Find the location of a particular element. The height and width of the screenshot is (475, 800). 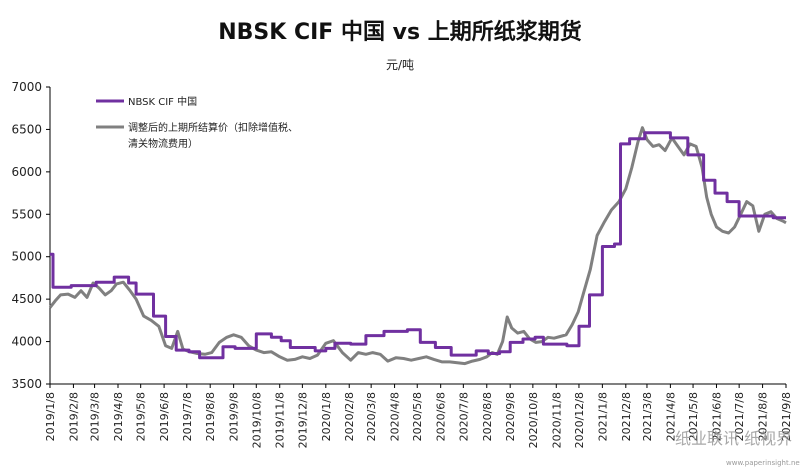

y-tick-label: 3500 is located at coordinates (26, 384).